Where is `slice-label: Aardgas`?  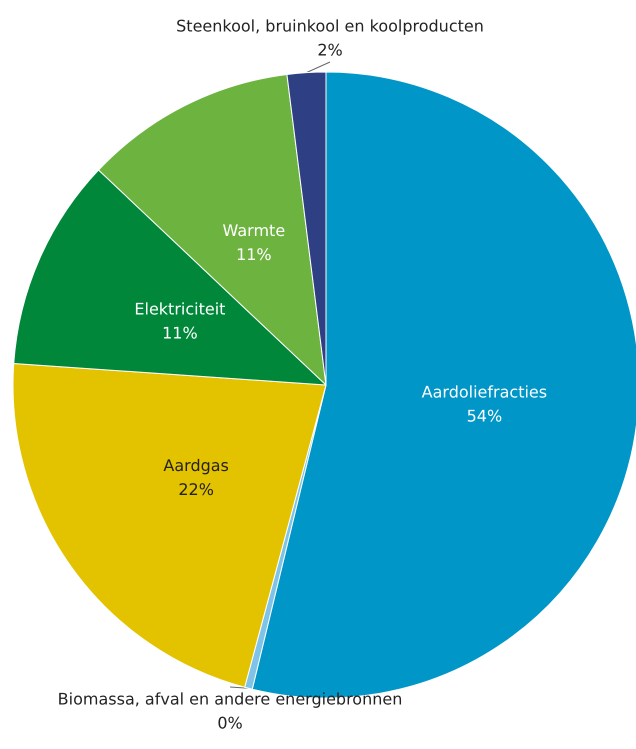
slice-label: Aardgas is located at coordinates (196, 466).